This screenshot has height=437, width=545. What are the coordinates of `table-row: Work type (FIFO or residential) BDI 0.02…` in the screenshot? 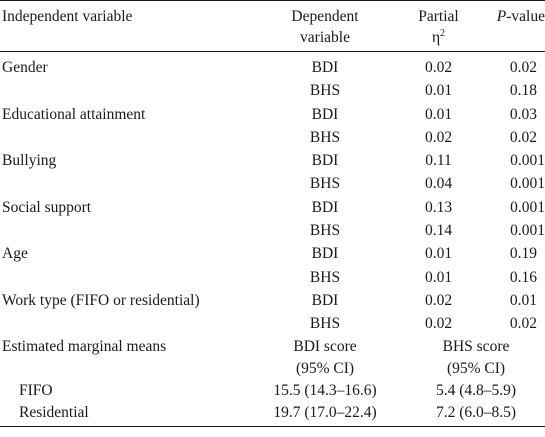 It's located at (272, 300).